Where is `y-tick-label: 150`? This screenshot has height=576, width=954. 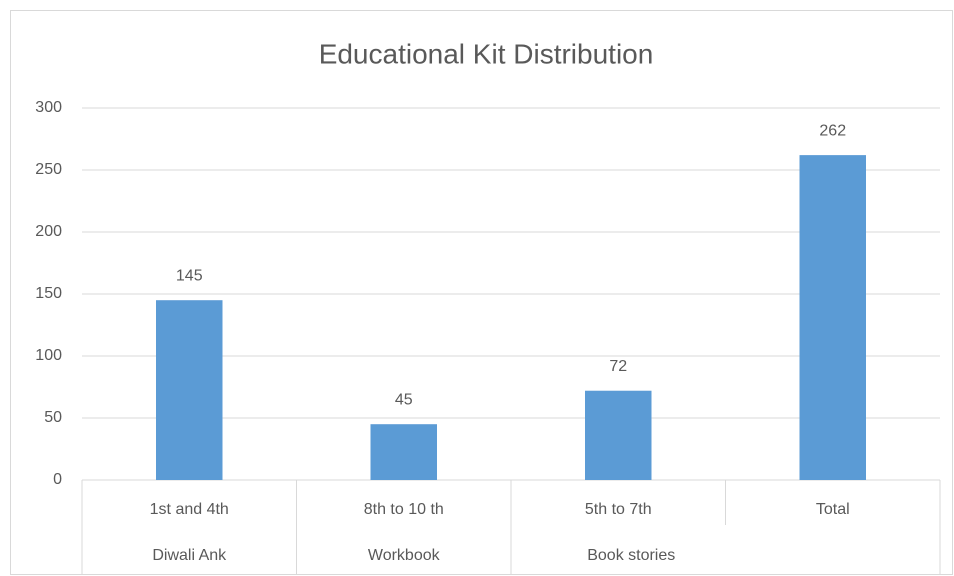
y-tick-label: 150 is located at coordinates (48, 293).